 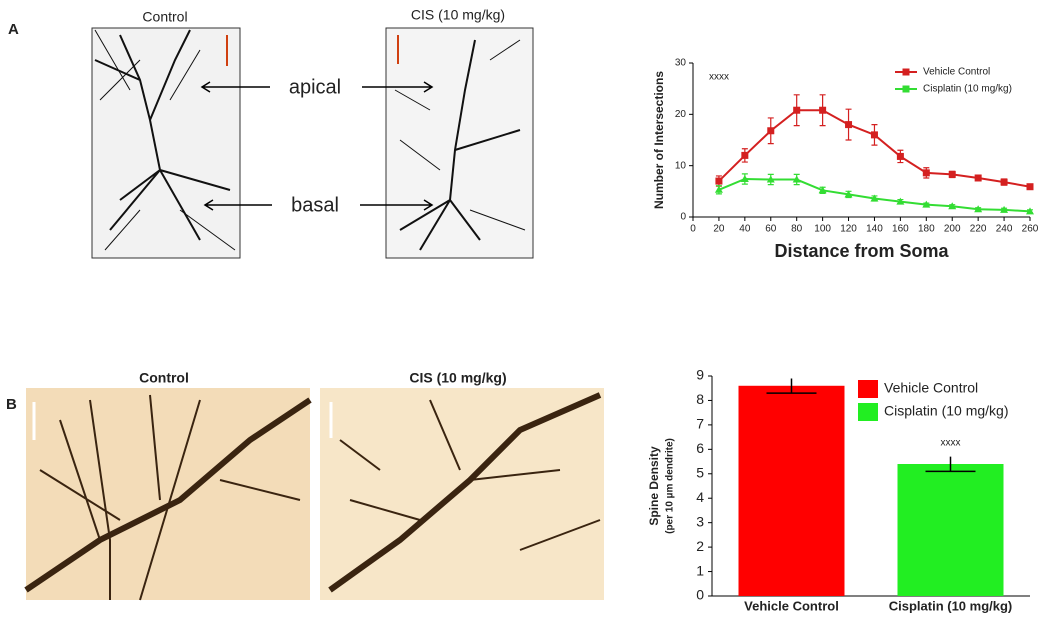 I want to click on y-tick-label: 20, so click(x=681, y=114).